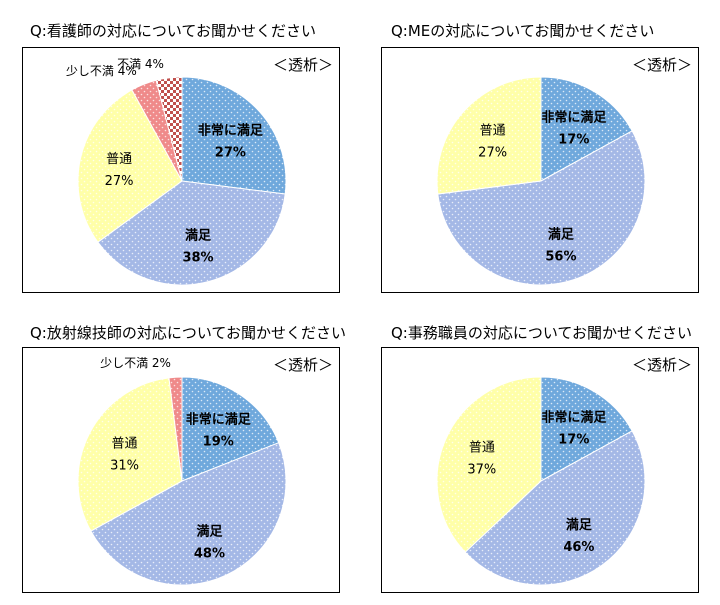 Image resolution: width=720 pixels, height=605 pixels. I want to click on chart-3-title: Q:放射線技師の対応についてお聞かせください, so click(188, 333).